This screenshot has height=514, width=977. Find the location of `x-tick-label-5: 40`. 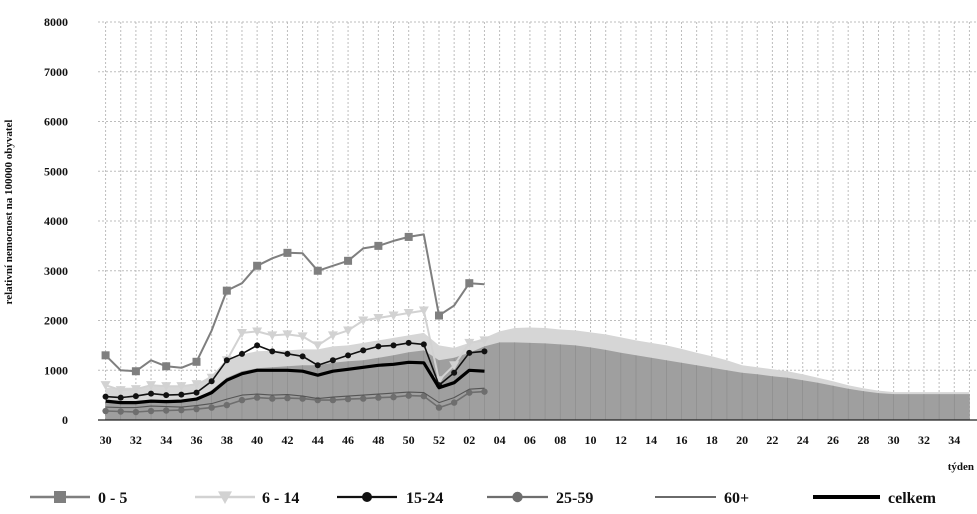

x-tick-label-5: 40 is located at coordinates (257, 440).